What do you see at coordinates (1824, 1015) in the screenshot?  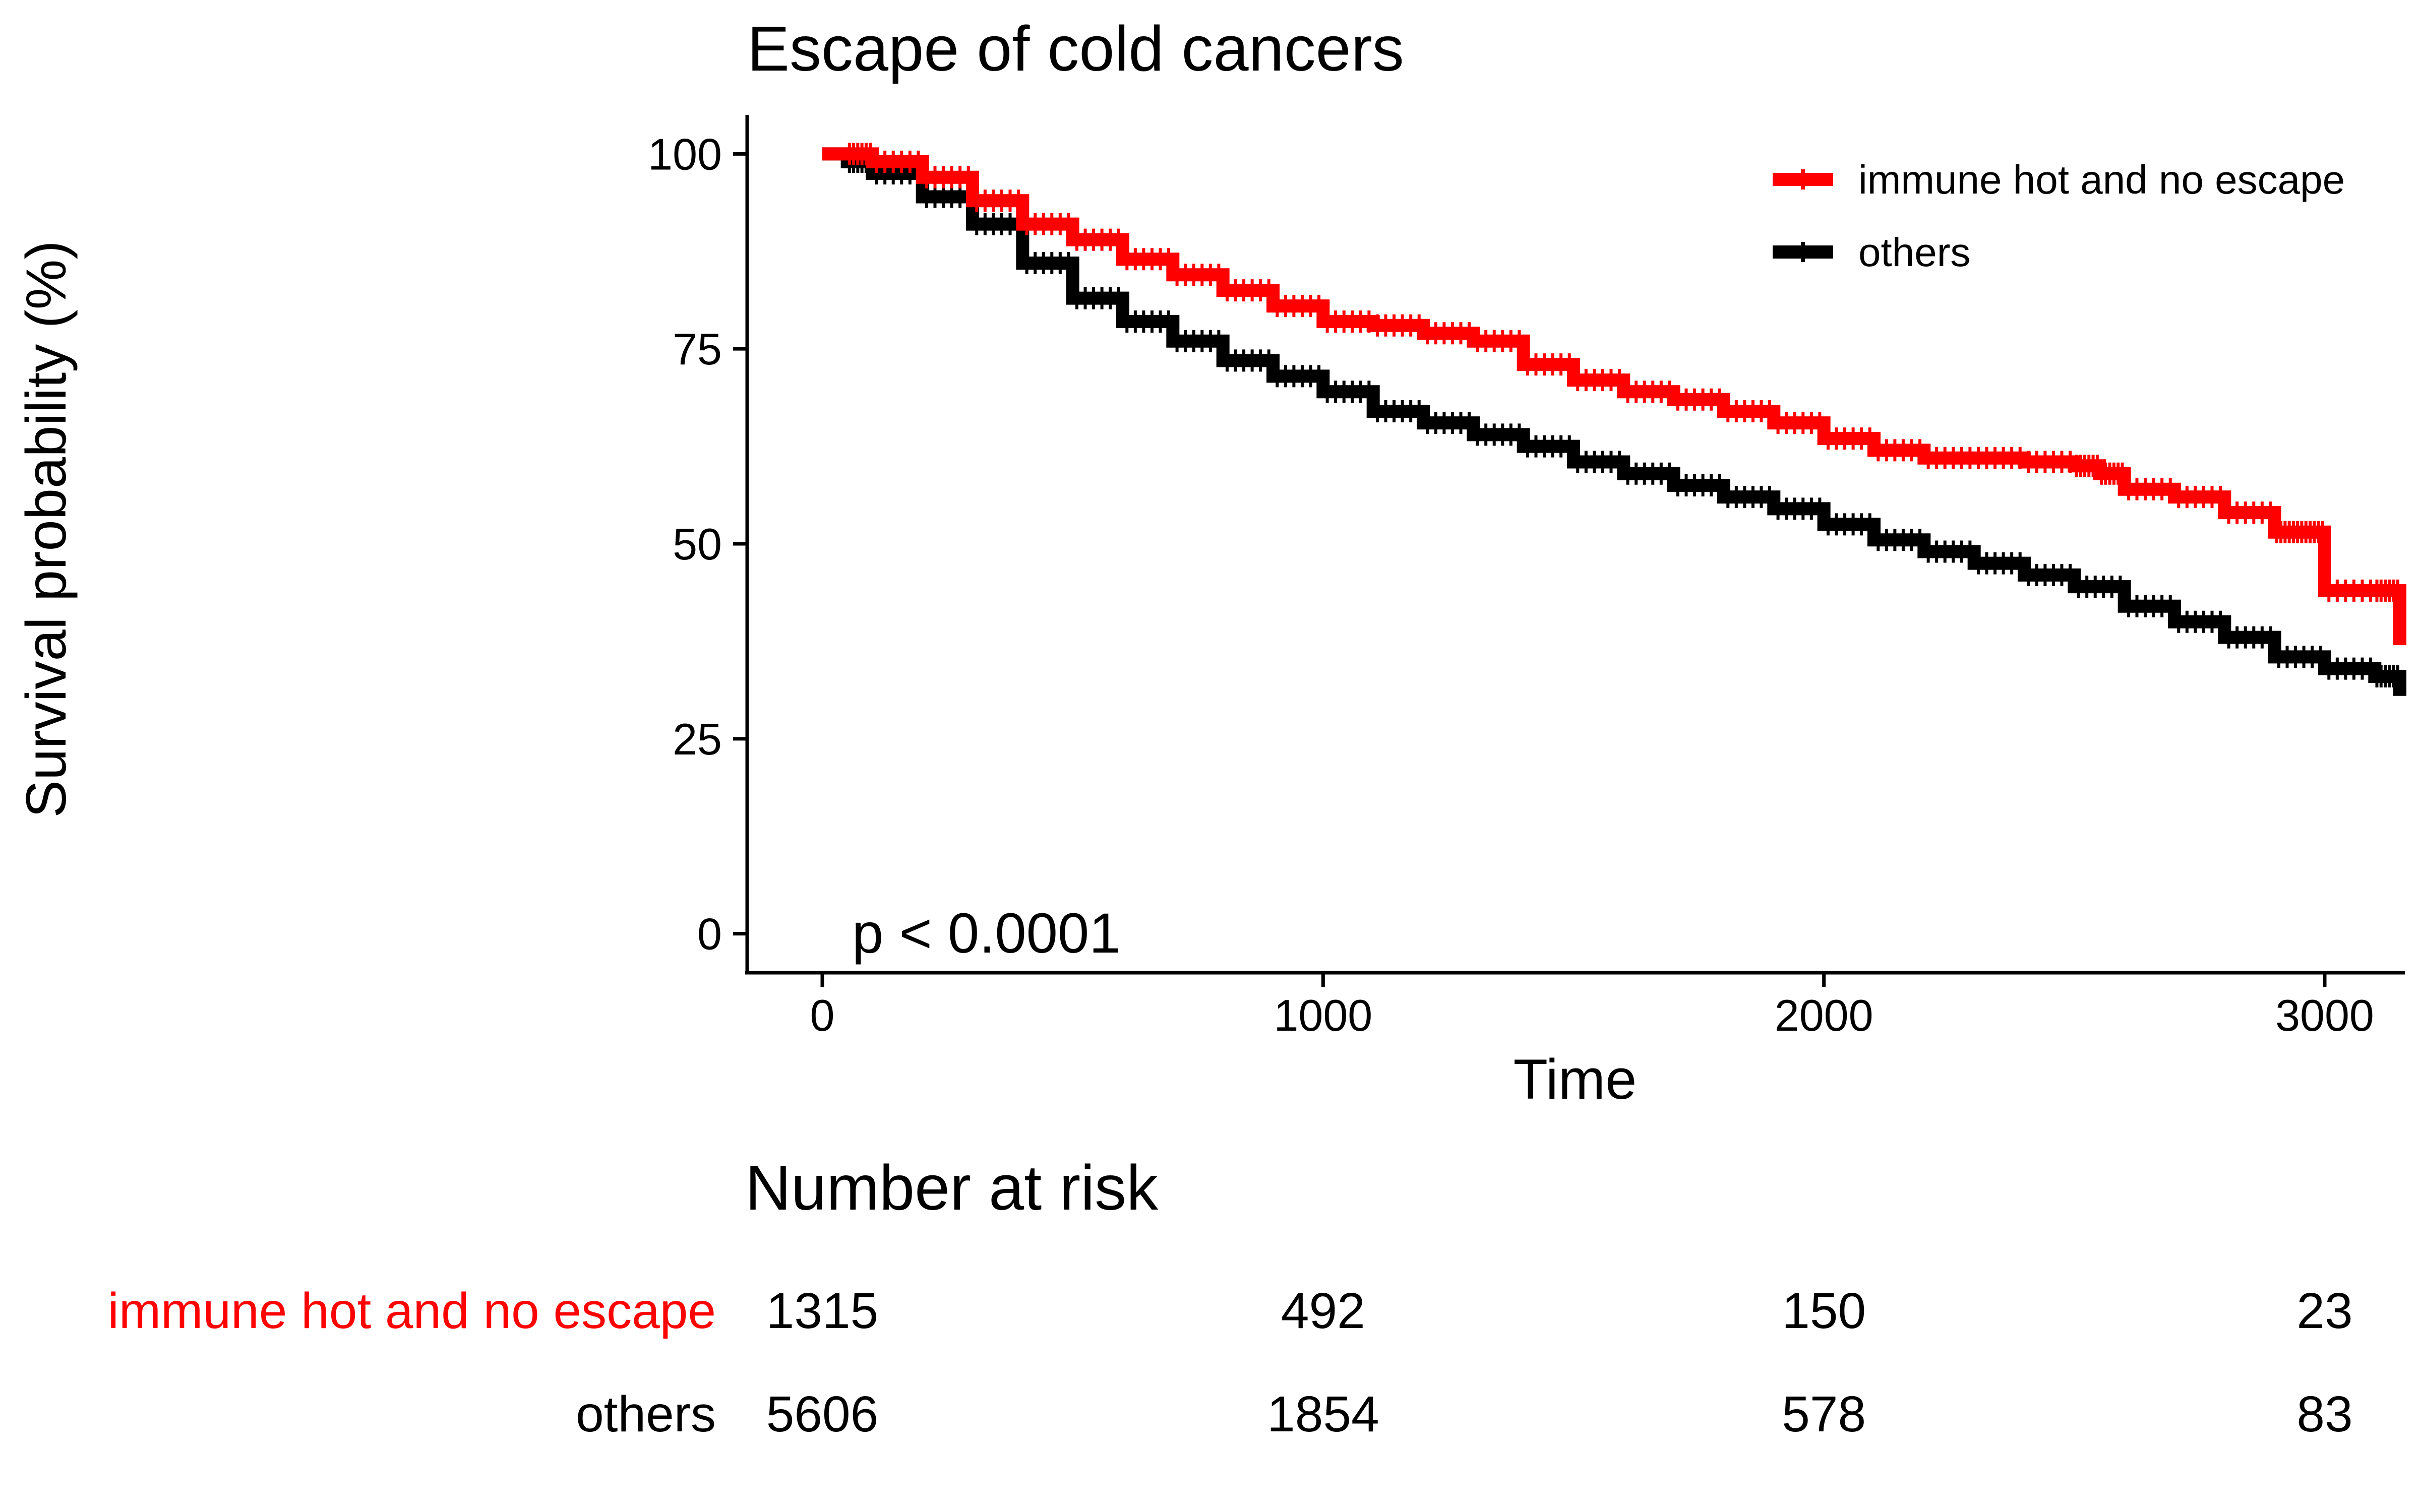 I see `x-tick-label: 2000` at bounding box center [1824, 1015].